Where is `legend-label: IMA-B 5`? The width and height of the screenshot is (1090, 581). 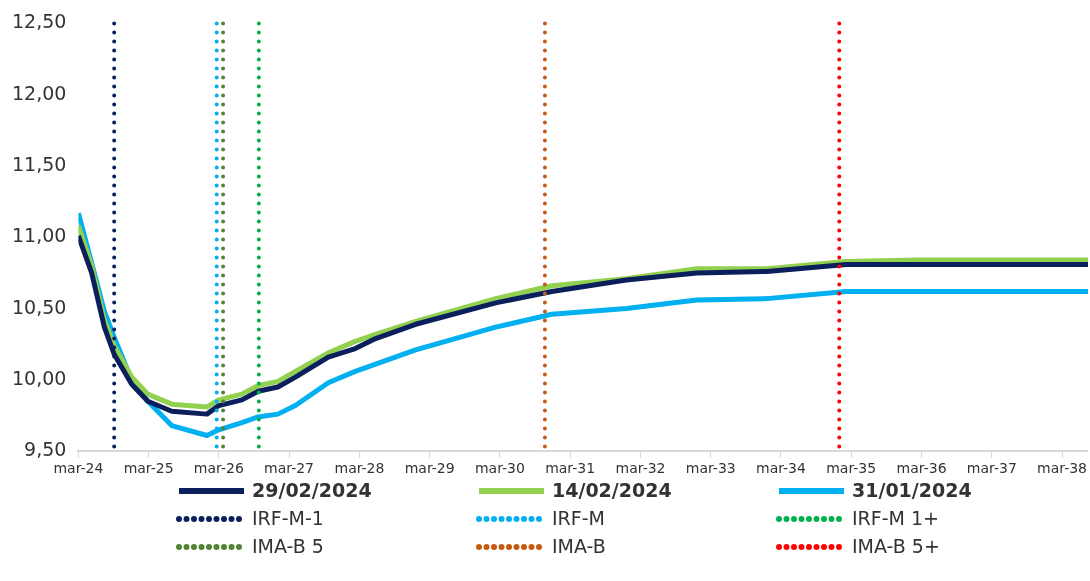 legend-label: IMA-B 5 is located at coordinates (288, 545).